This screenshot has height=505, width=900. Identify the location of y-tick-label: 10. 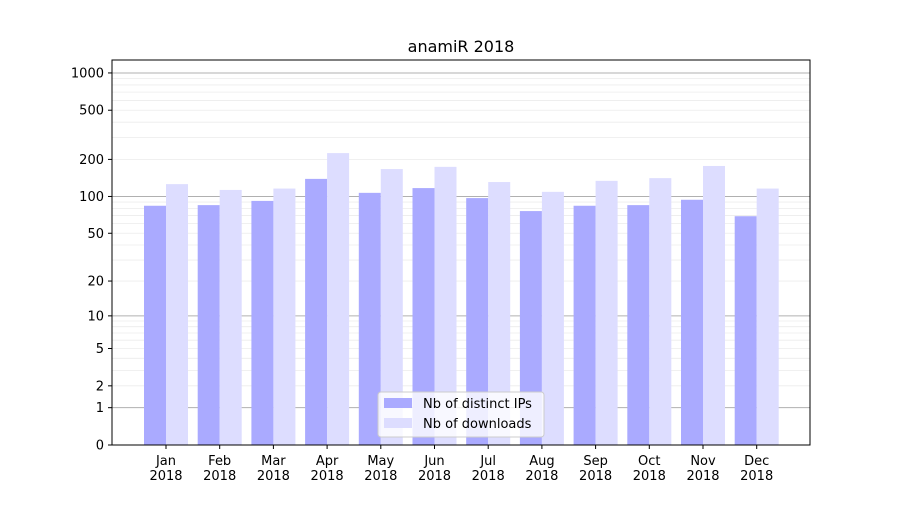
(95, 316).